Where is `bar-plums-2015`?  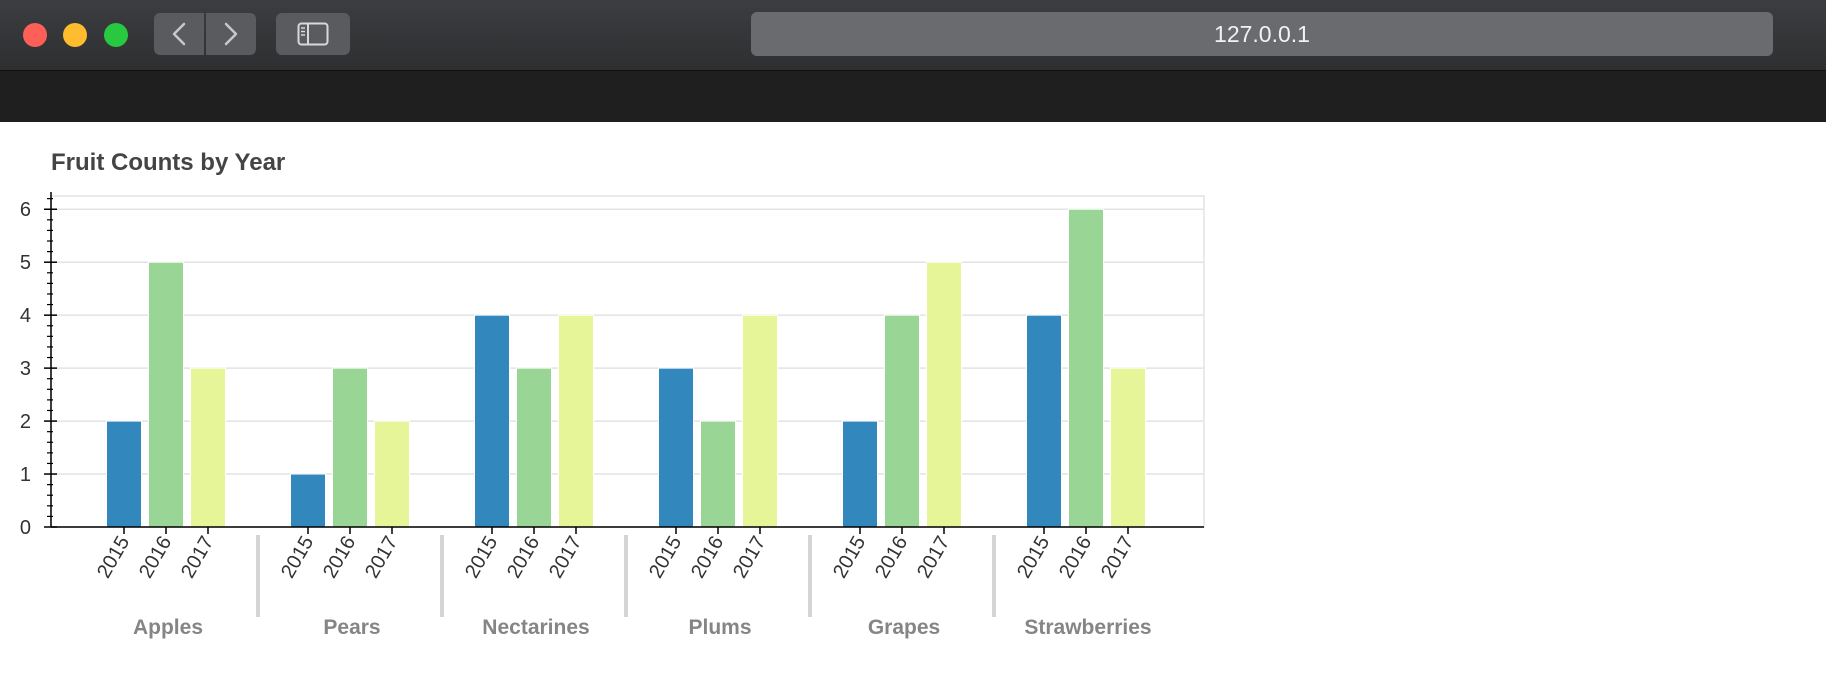
bar-plums-2015 is located at coordinates (676, 447).